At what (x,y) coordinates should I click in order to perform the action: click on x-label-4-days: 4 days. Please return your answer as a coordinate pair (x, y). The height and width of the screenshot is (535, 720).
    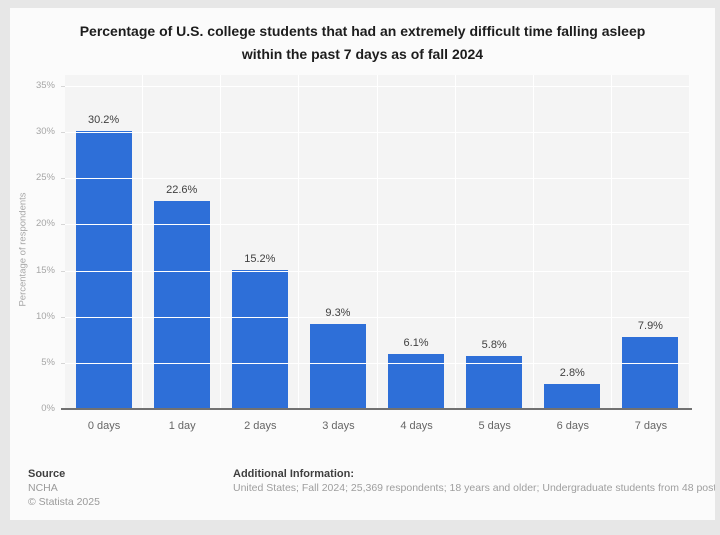
    Looking at the image, I should click on (416, 426).